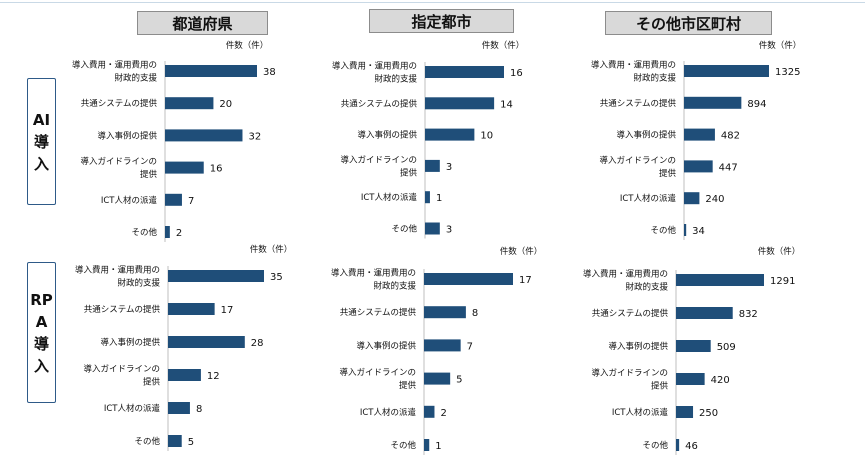  What do you see at coordinates (216, 169) in the screenshot?
I see `value-label: 16` at bounding box center [216, 169].